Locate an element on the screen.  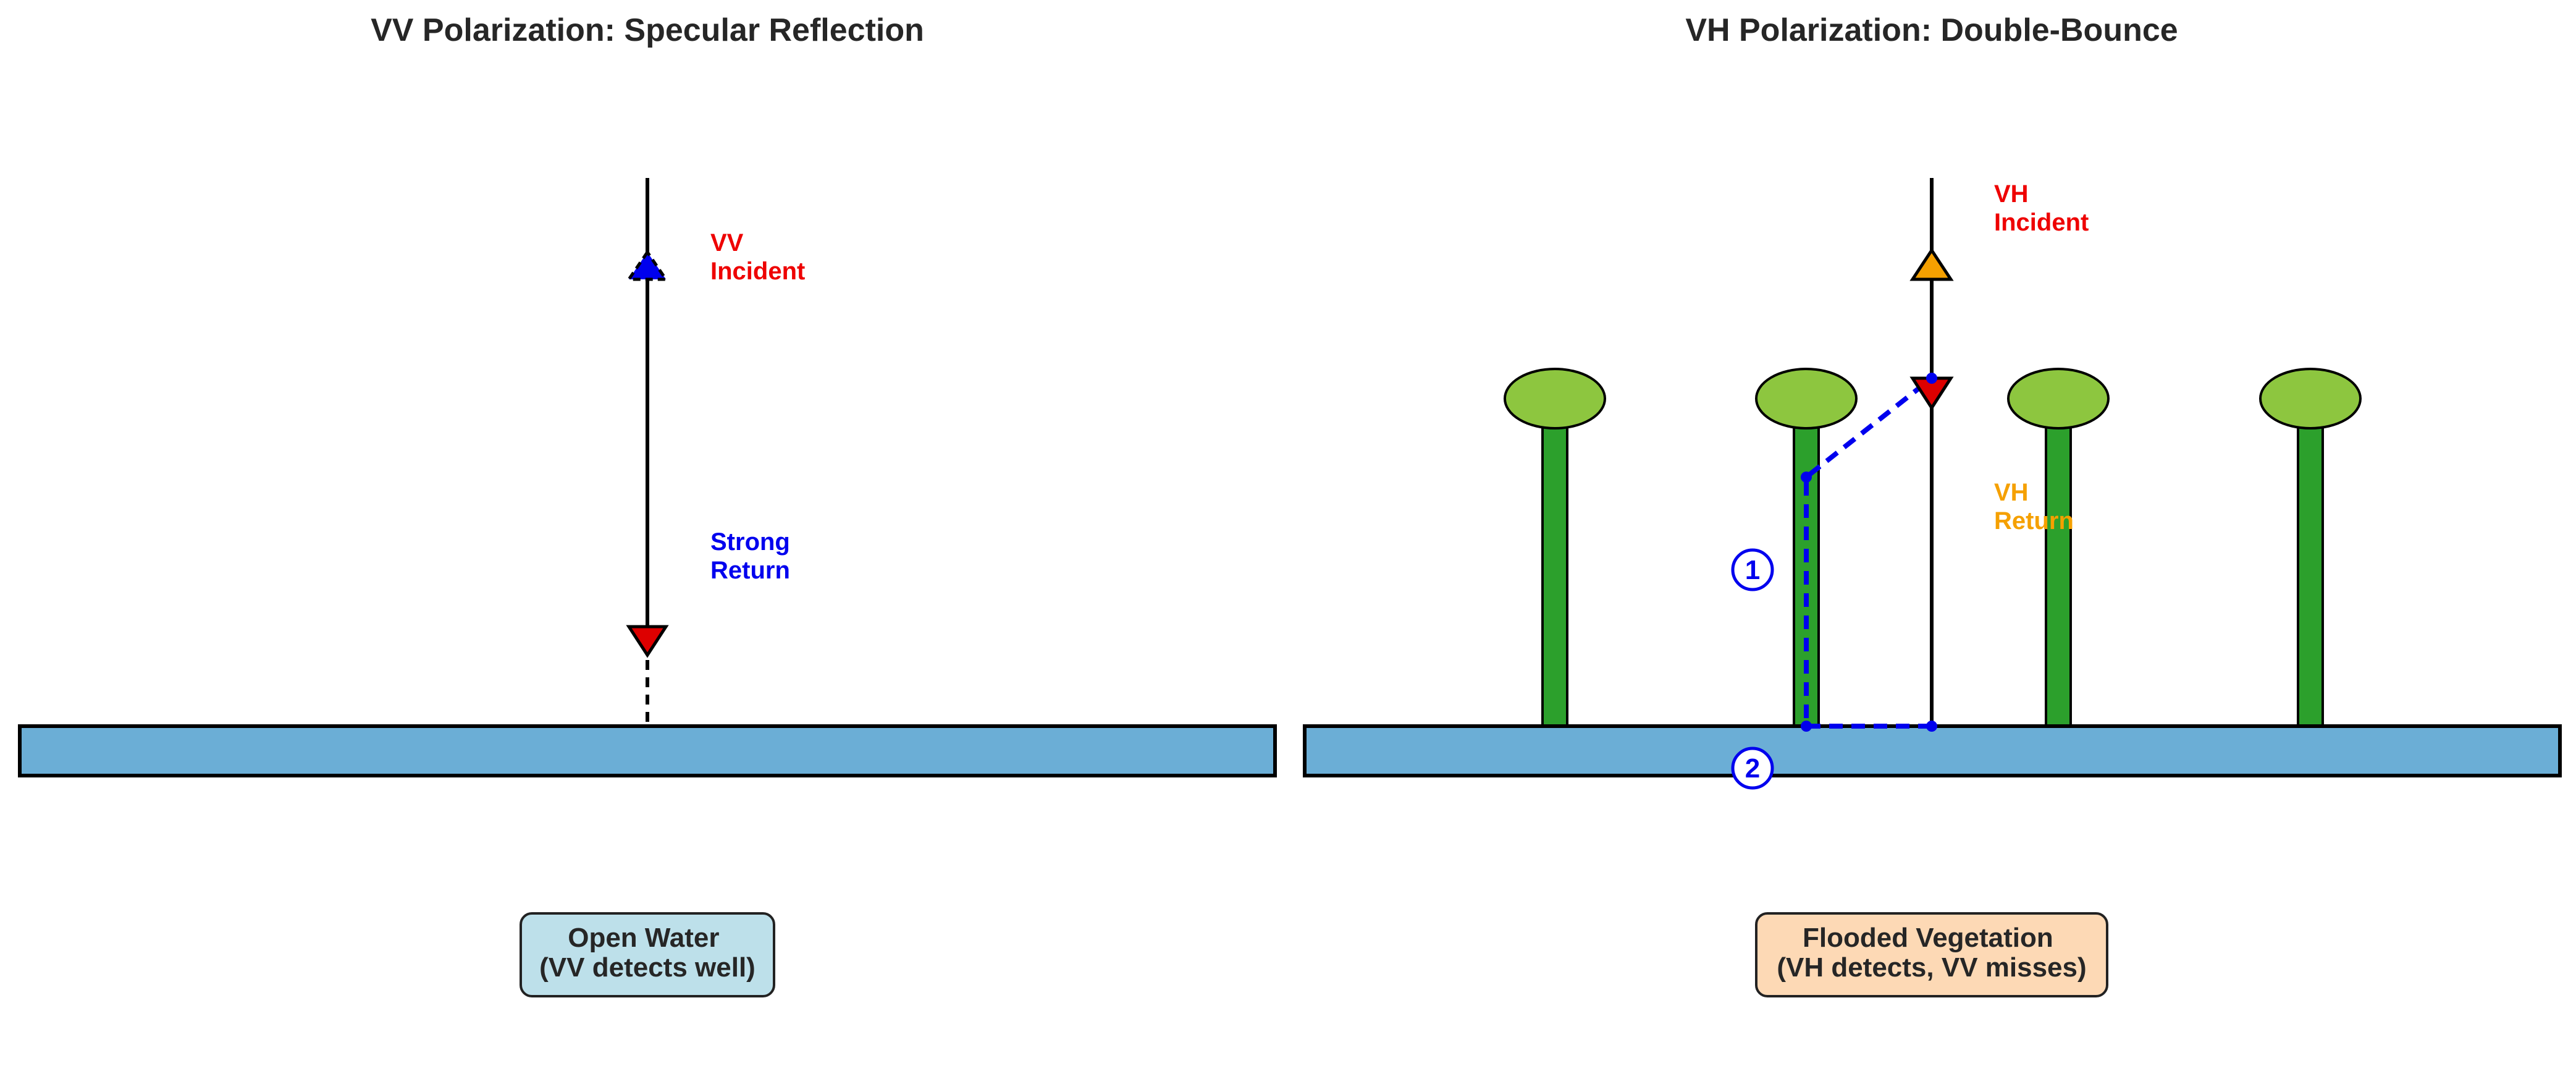
vv-panel-title: VV Polarization: Specular Reflection is located at coordinates (647, 30).